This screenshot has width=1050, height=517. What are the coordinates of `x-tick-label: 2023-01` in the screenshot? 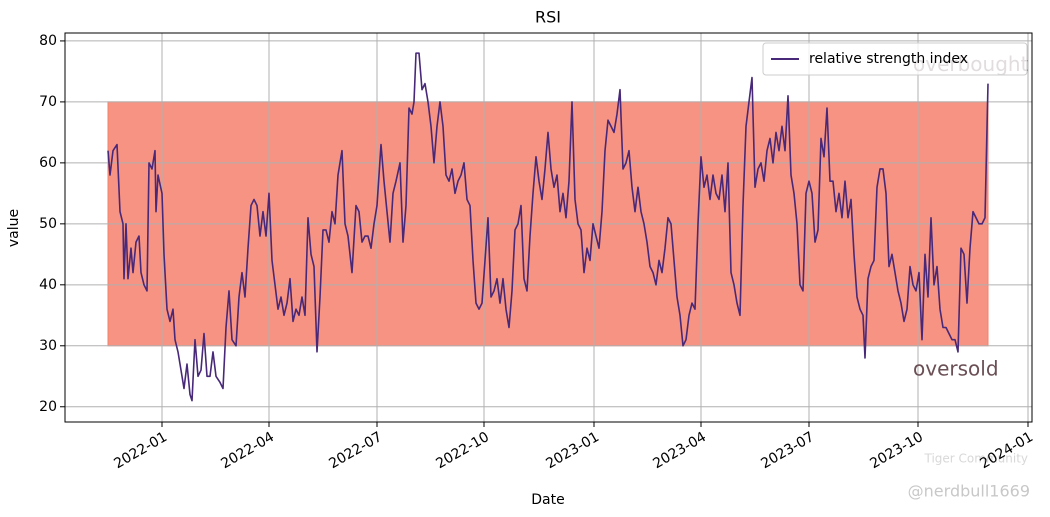 It's located at (572, 450).